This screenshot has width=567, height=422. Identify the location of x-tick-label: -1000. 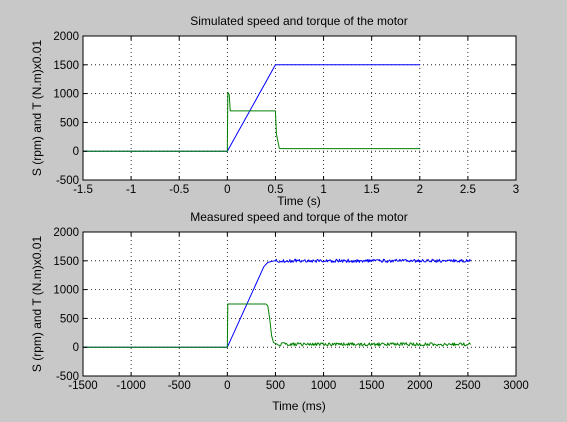
(130, 386).